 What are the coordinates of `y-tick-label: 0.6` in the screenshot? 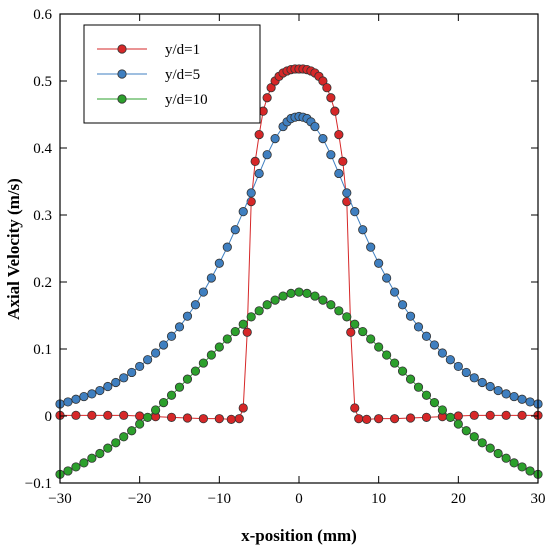 It's located at (42, 15).